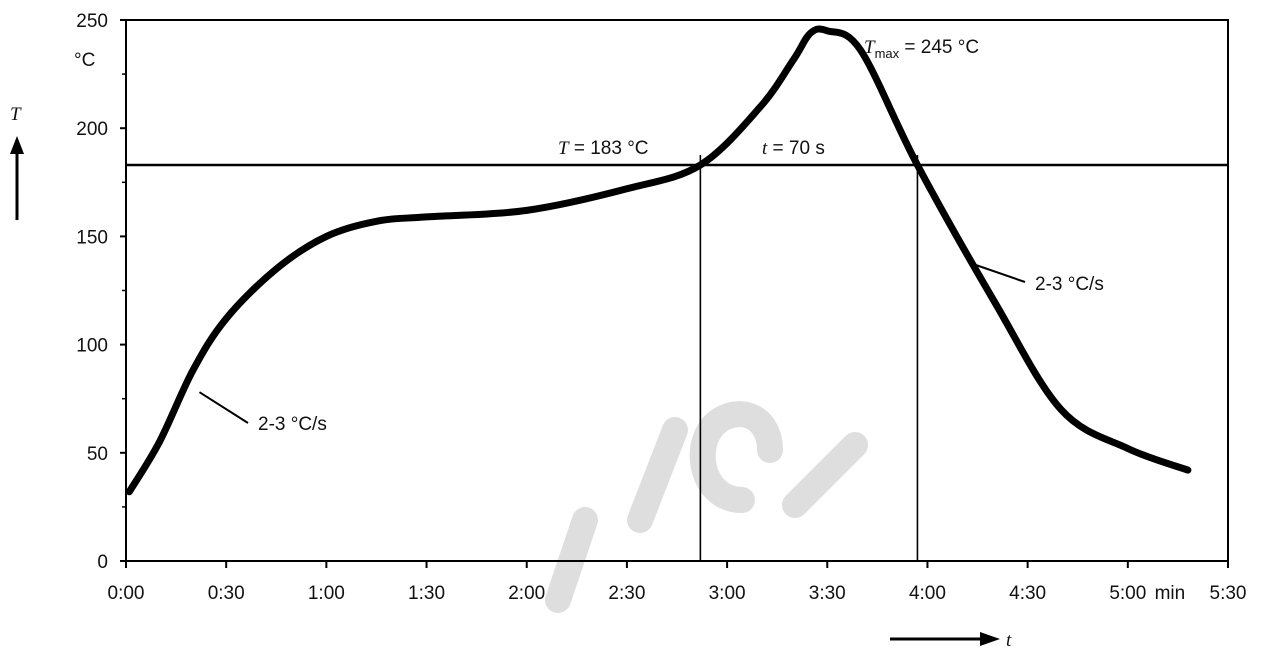 The width and height of the screenshot is (1272, 652). What do you see at coordinates (1009, 640) in the screenshot?
I see `x-axis-label: t` at bounding box center [1009, 640].